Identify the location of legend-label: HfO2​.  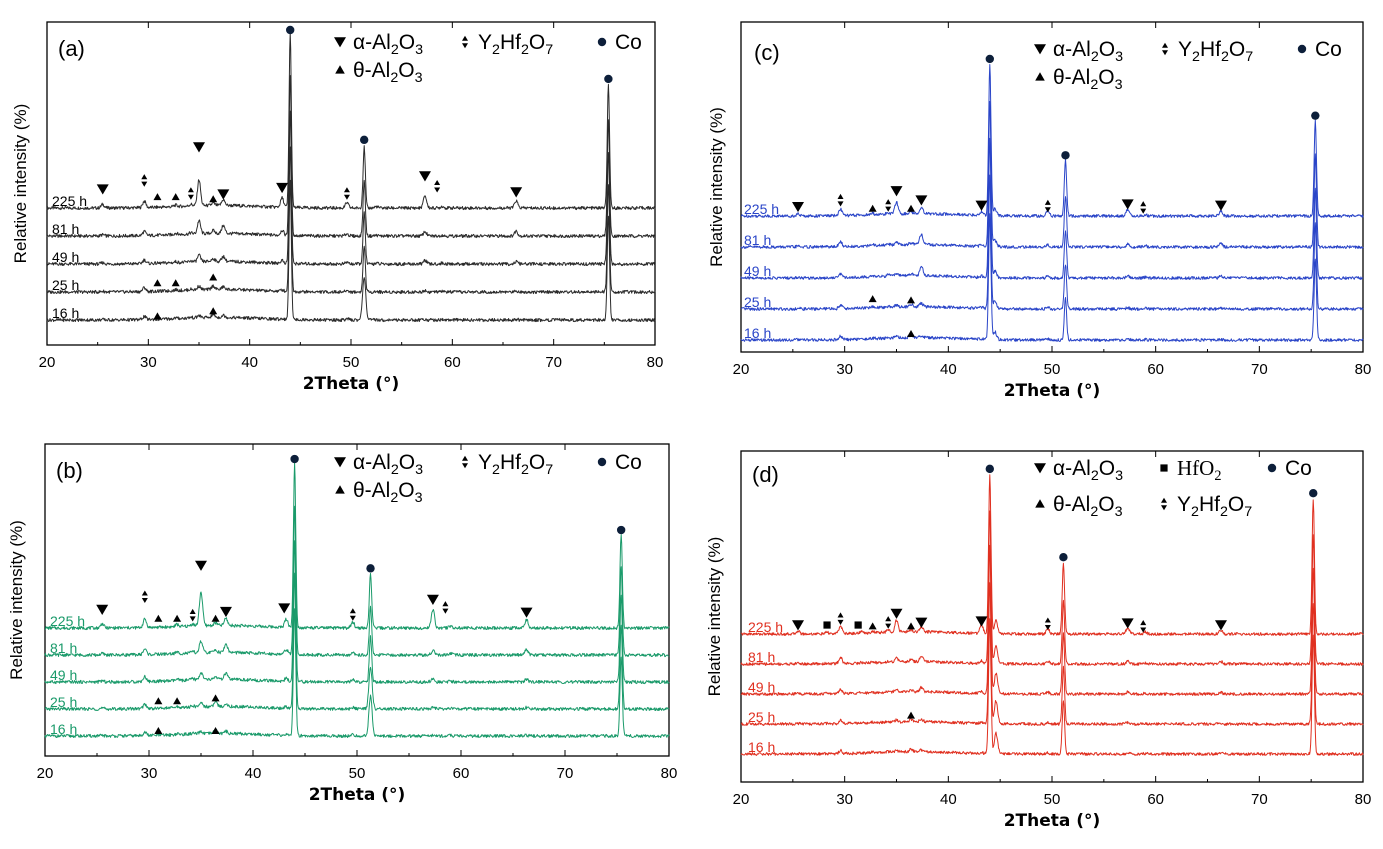
(1199, 470).